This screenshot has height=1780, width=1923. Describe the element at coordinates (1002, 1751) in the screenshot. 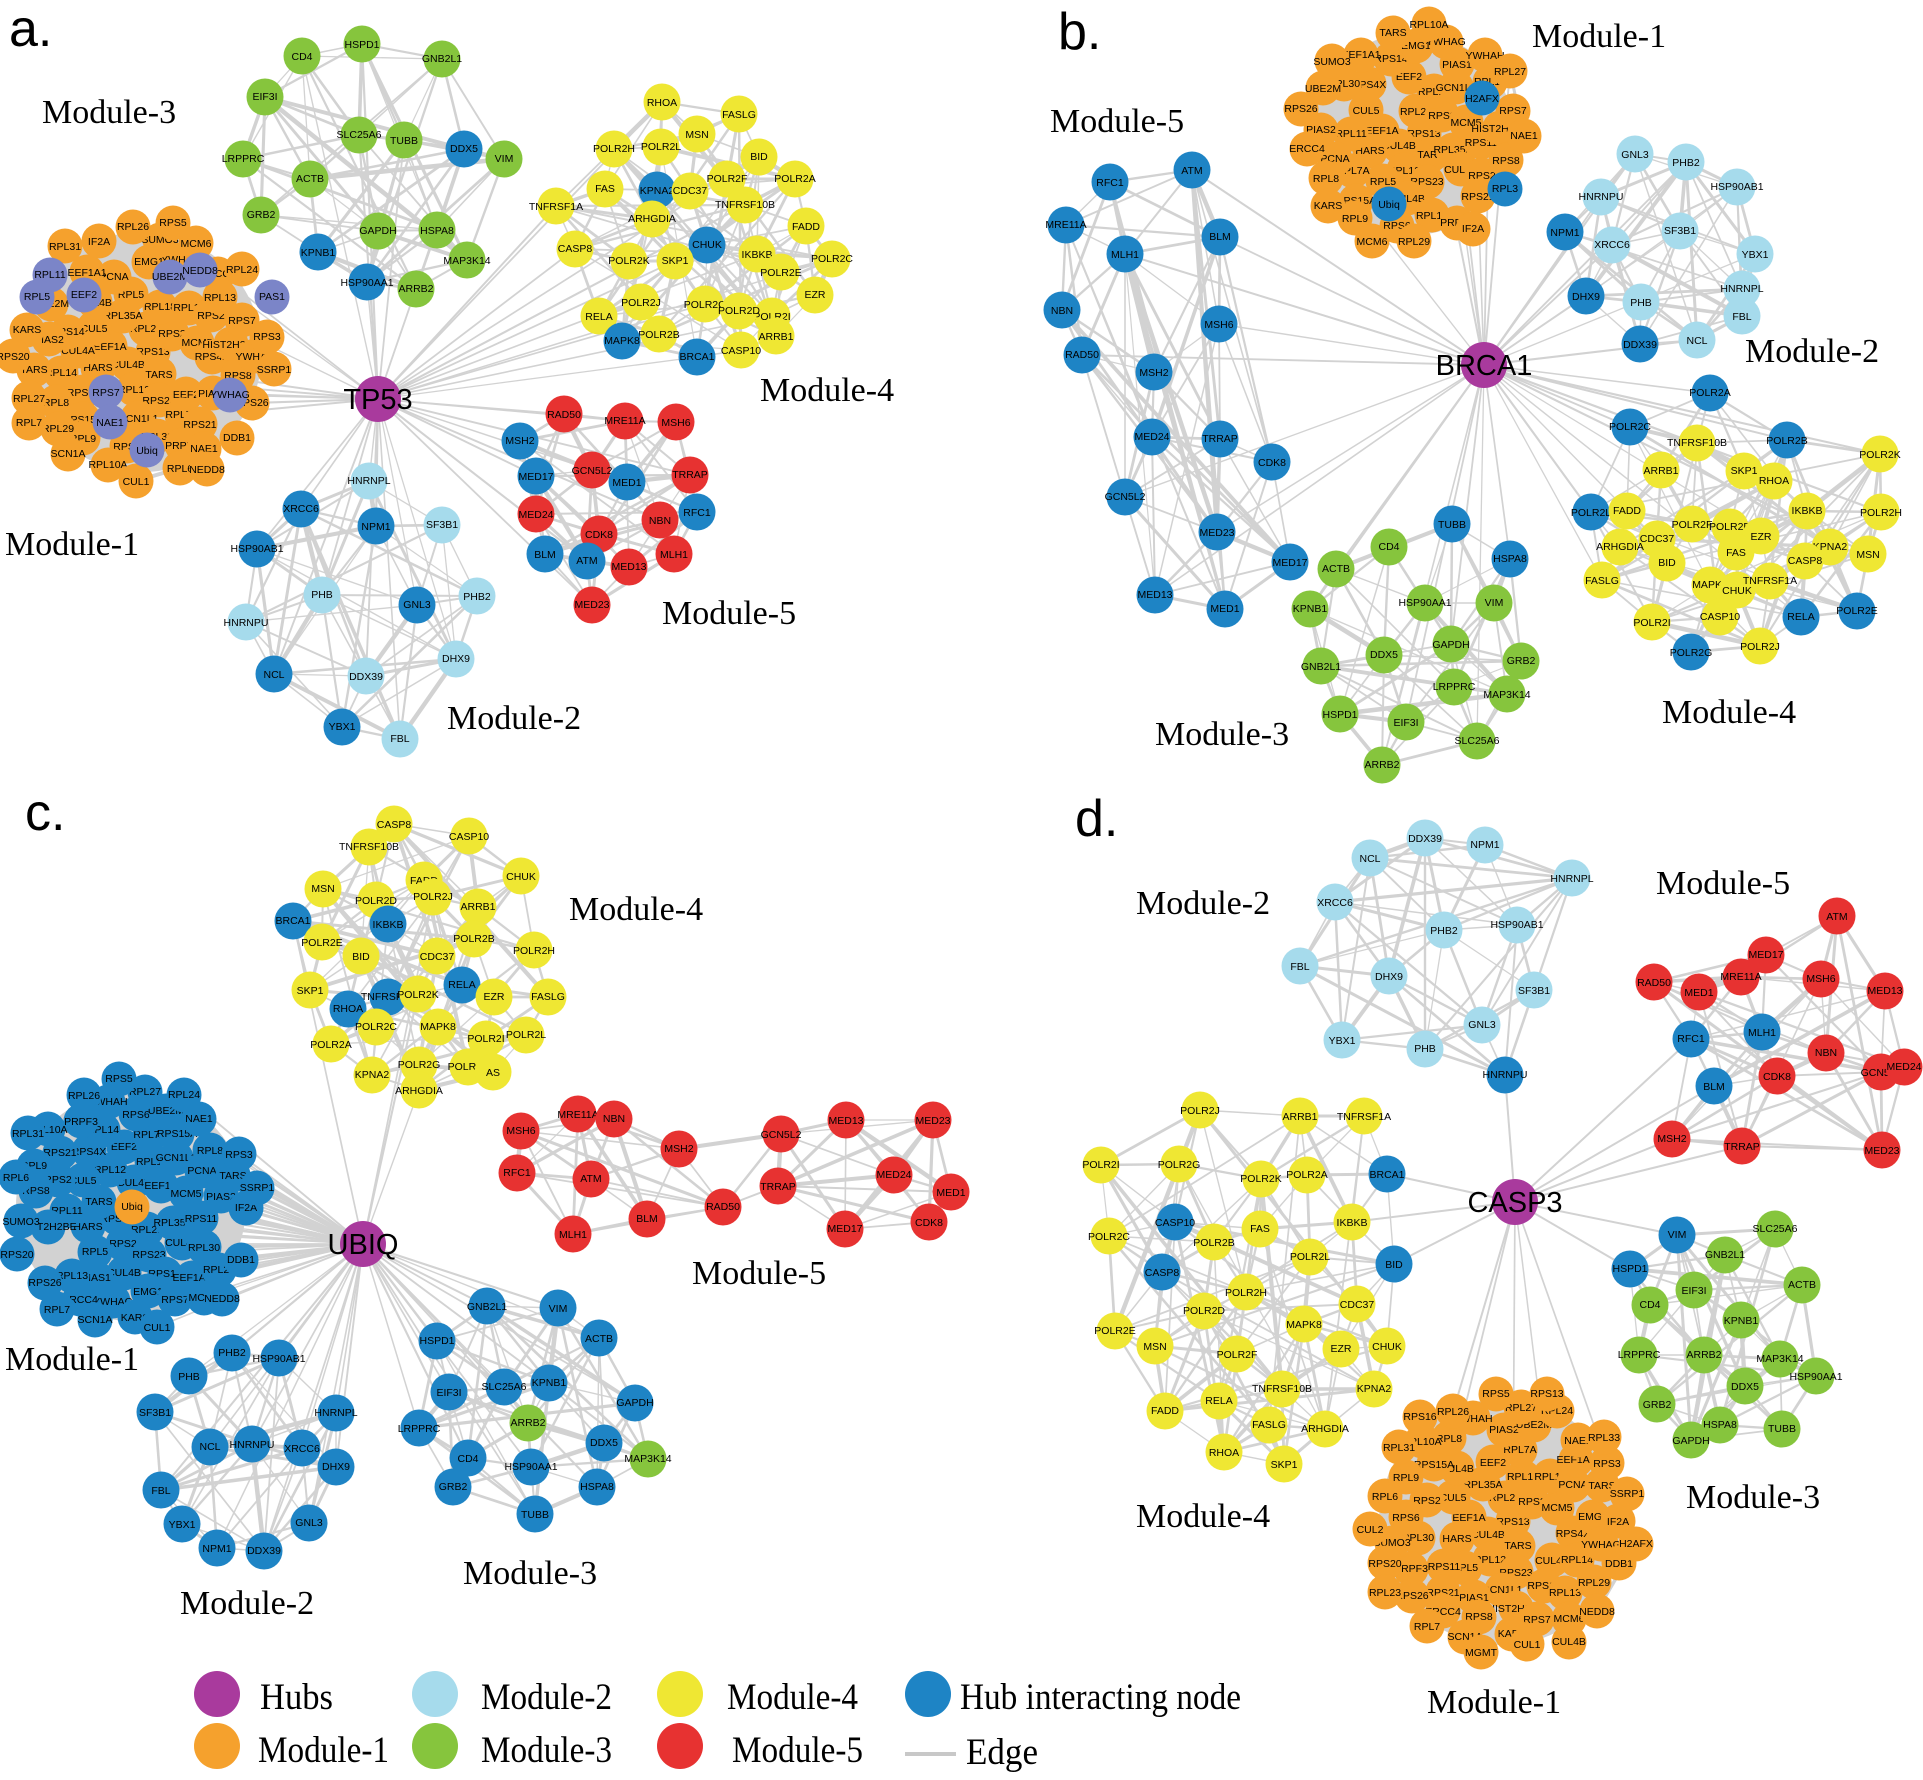

I see `svg-text: Edge` at that location.